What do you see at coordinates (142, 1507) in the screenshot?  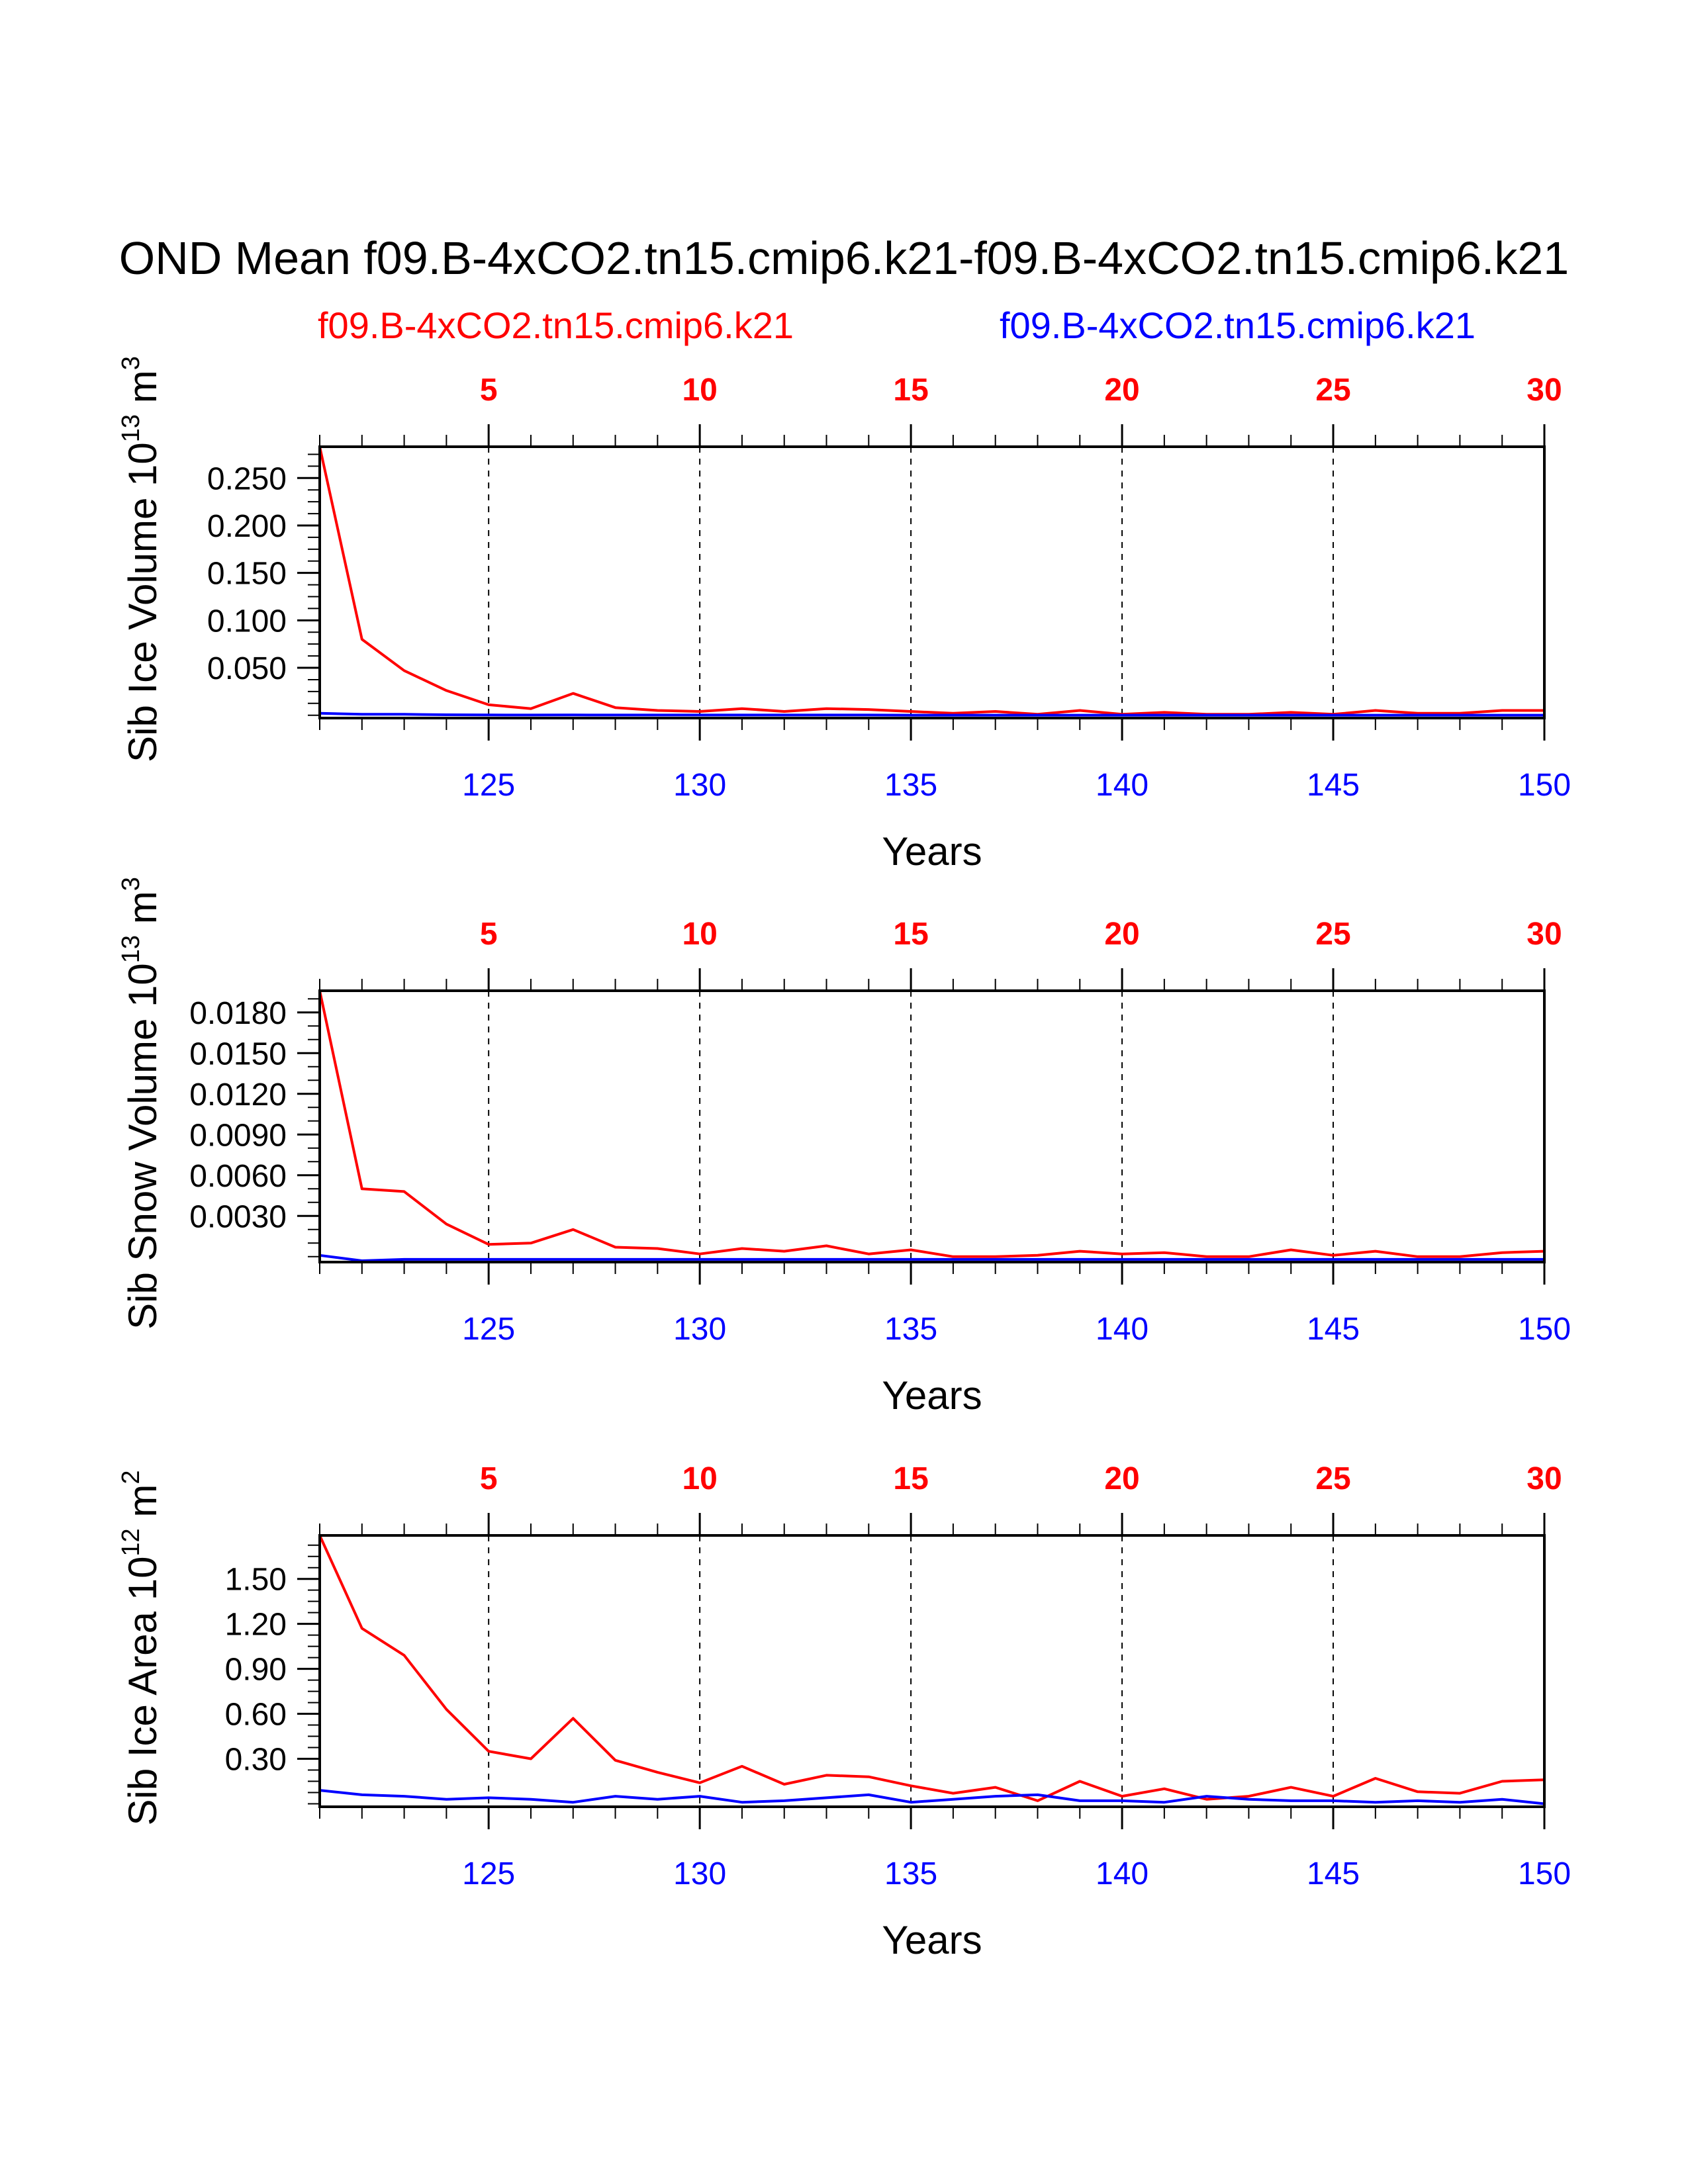 I see `chart-3-y-axis-title-part: m` at bounding box center [142, 1507].